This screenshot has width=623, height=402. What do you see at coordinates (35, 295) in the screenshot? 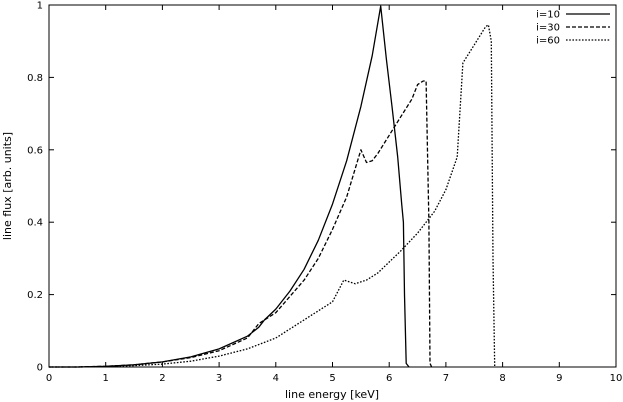
I see `y-tick-label: 0.2` at bounding box center [35, 295].